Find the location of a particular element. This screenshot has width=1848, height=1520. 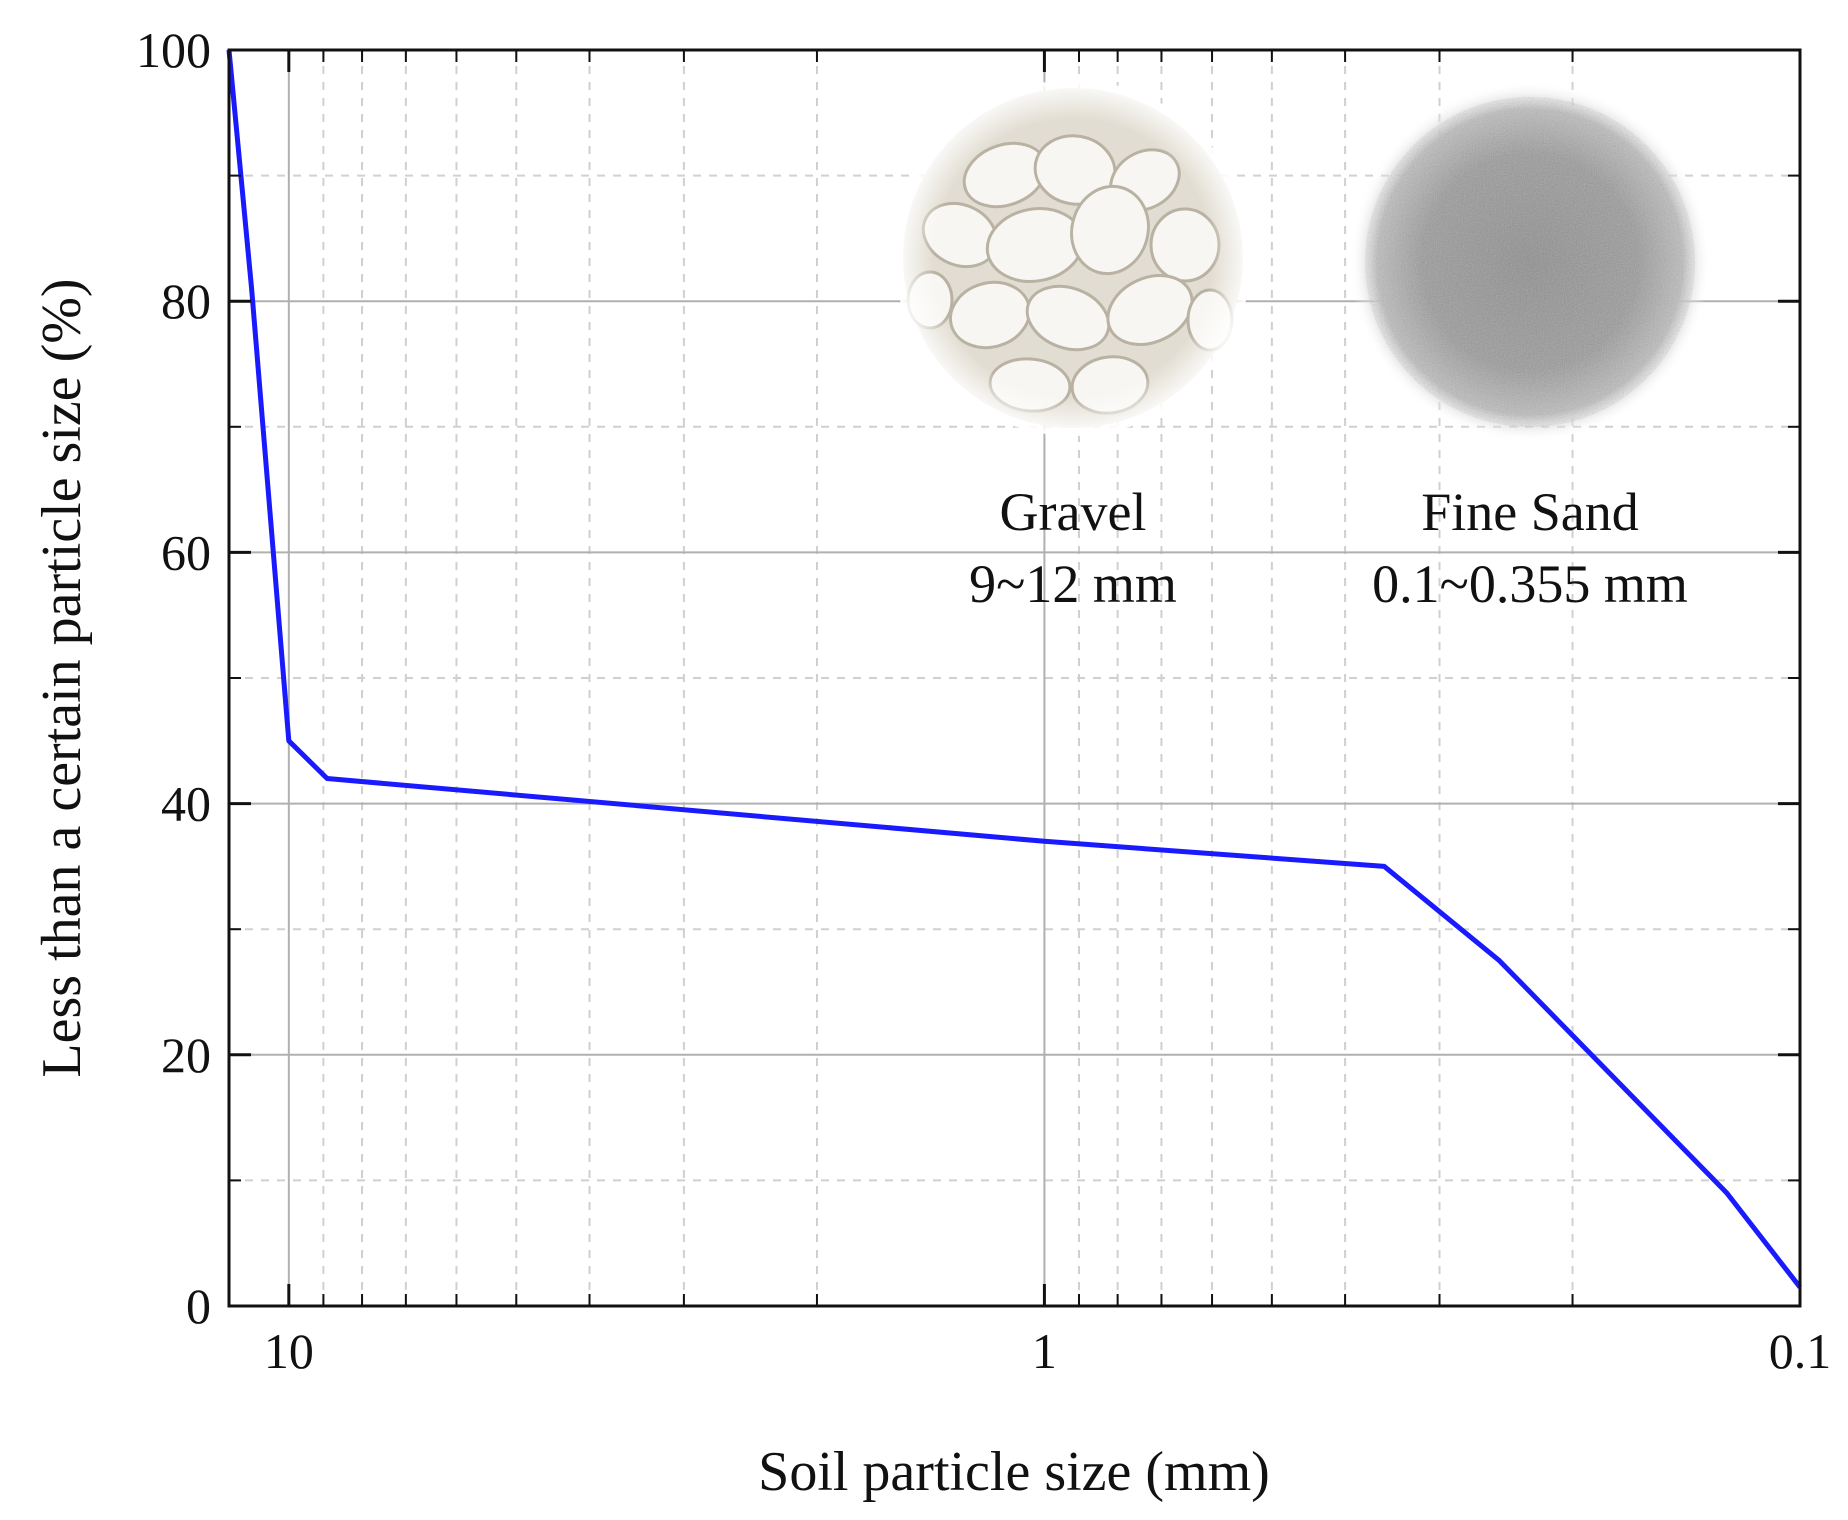

y-tick-label: 100 is located at coordinates (173, 50).